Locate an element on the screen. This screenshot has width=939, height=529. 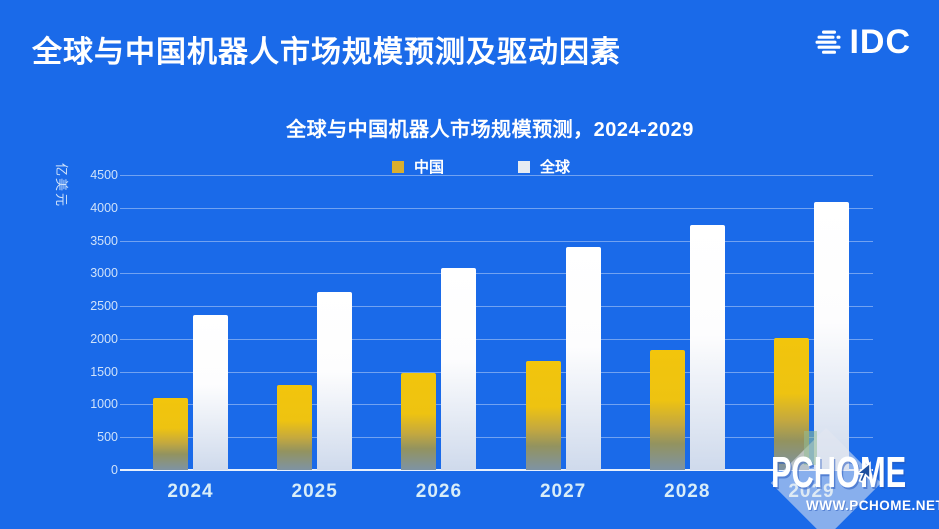
idc-logo: IDC is located at coordinates (862, 42).